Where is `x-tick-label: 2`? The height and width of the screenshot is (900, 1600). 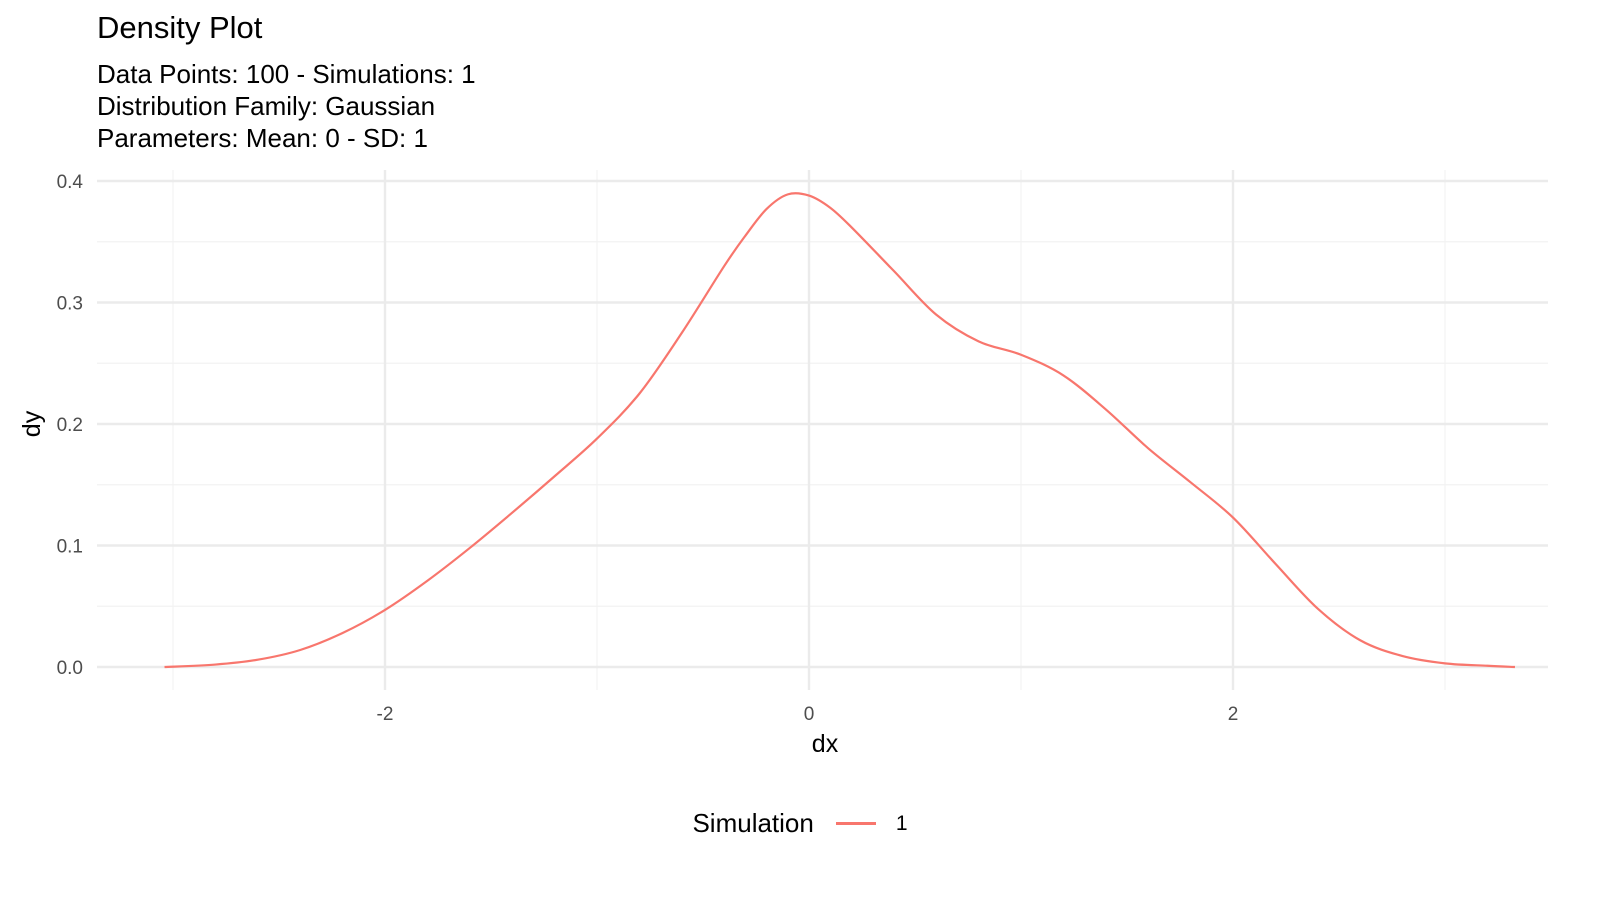 x-tick-label: 2 is located at coordinates (1233, 714).